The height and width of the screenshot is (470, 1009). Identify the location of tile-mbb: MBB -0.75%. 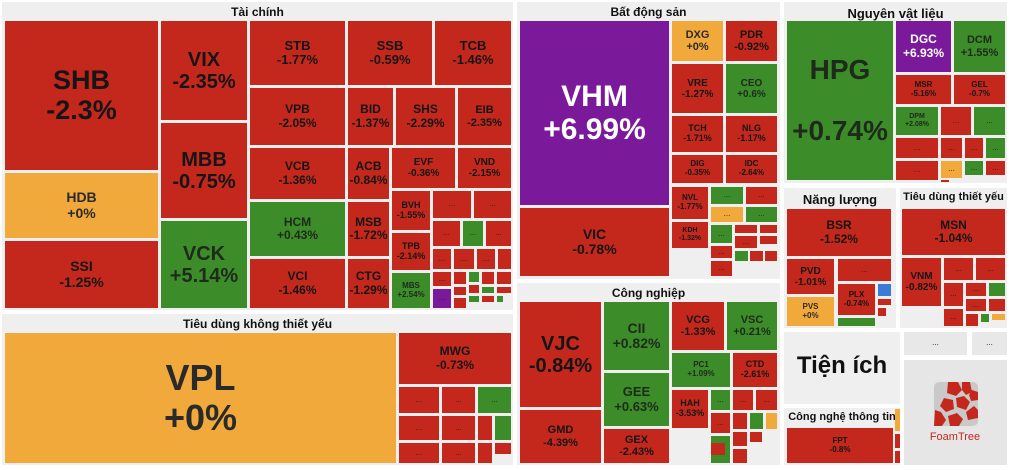
(204, 170).